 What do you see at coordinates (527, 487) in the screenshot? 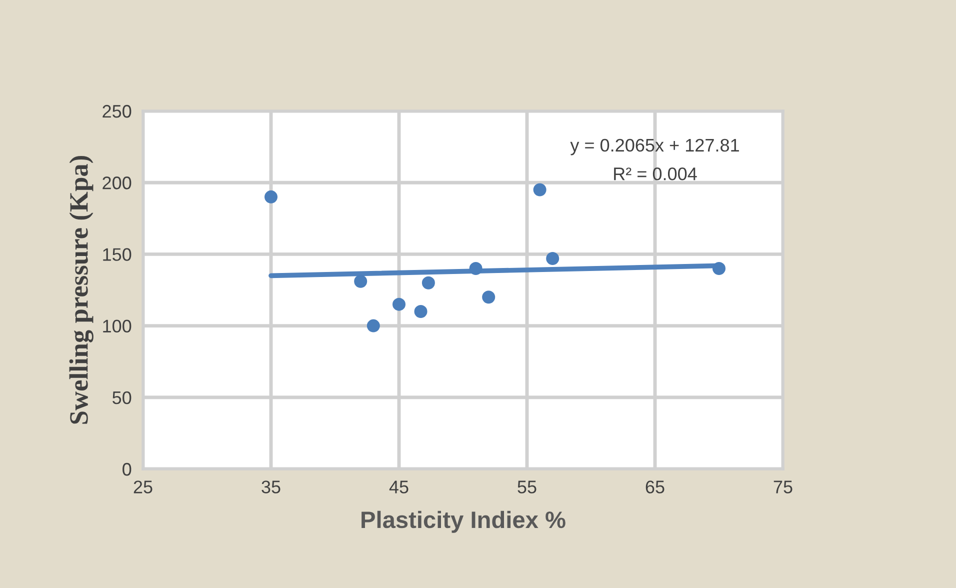
I see `x-tick-label: 55` at bounding box center [527, 487].